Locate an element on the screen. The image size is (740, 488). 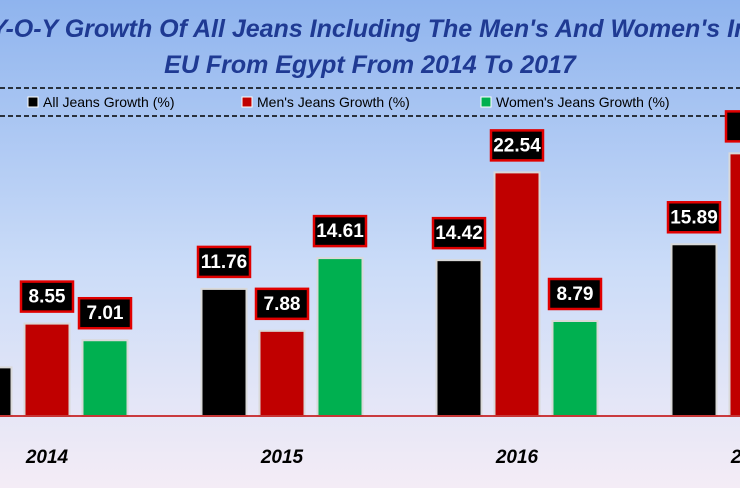
legend-swatch-all is located at coordinates (33, 102).